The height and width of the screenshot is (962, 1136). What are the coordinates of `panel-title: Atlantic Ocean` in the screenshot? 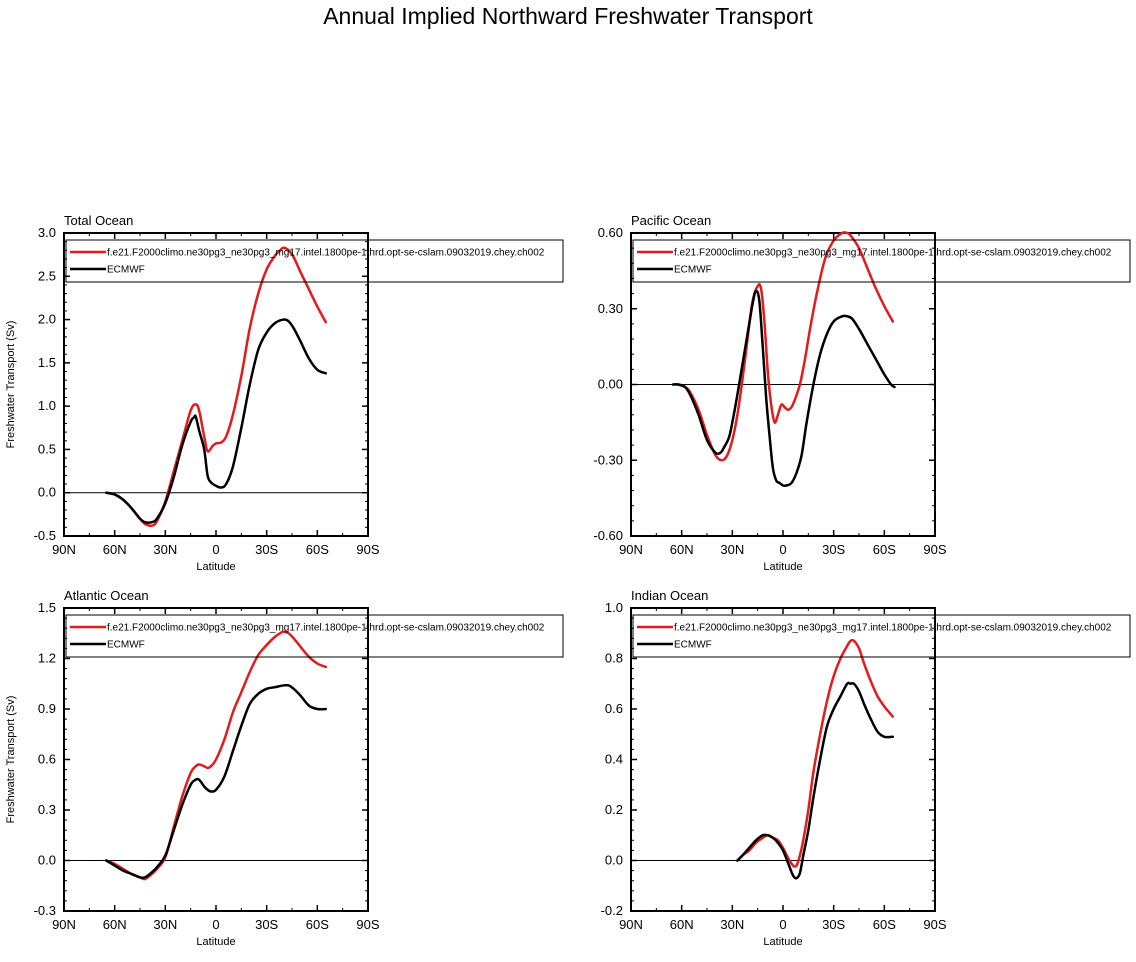 It's located at (106, 595).